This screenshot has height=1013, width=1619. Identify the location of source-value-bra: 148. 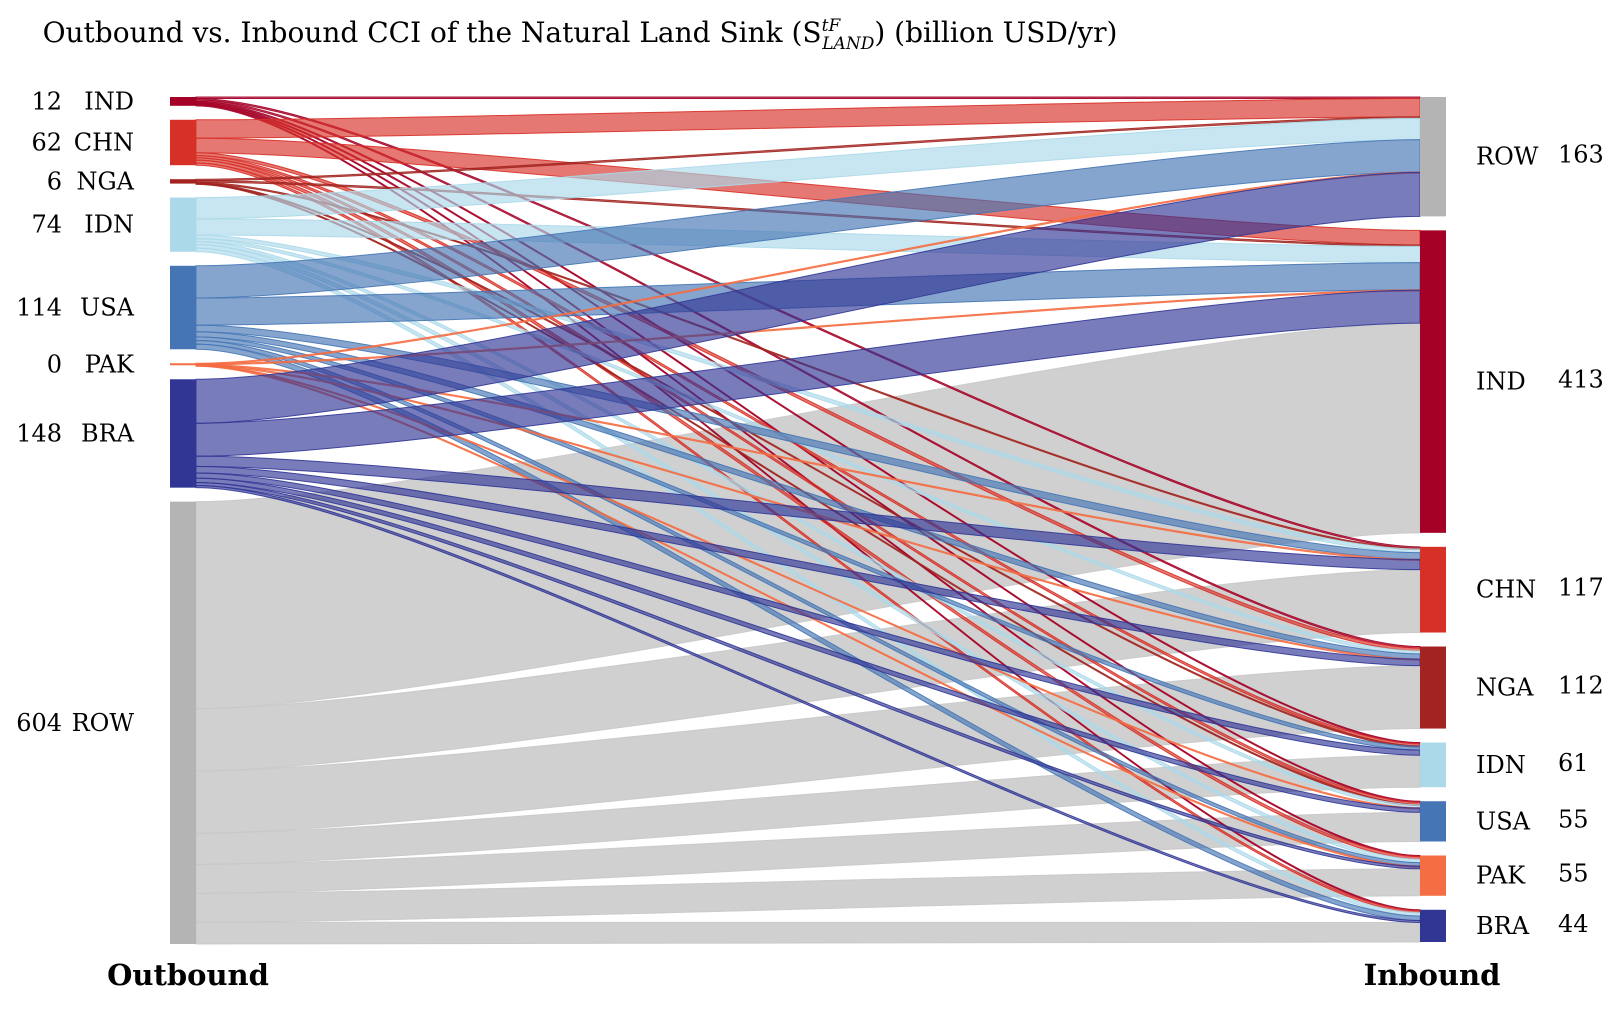
(39, 433).